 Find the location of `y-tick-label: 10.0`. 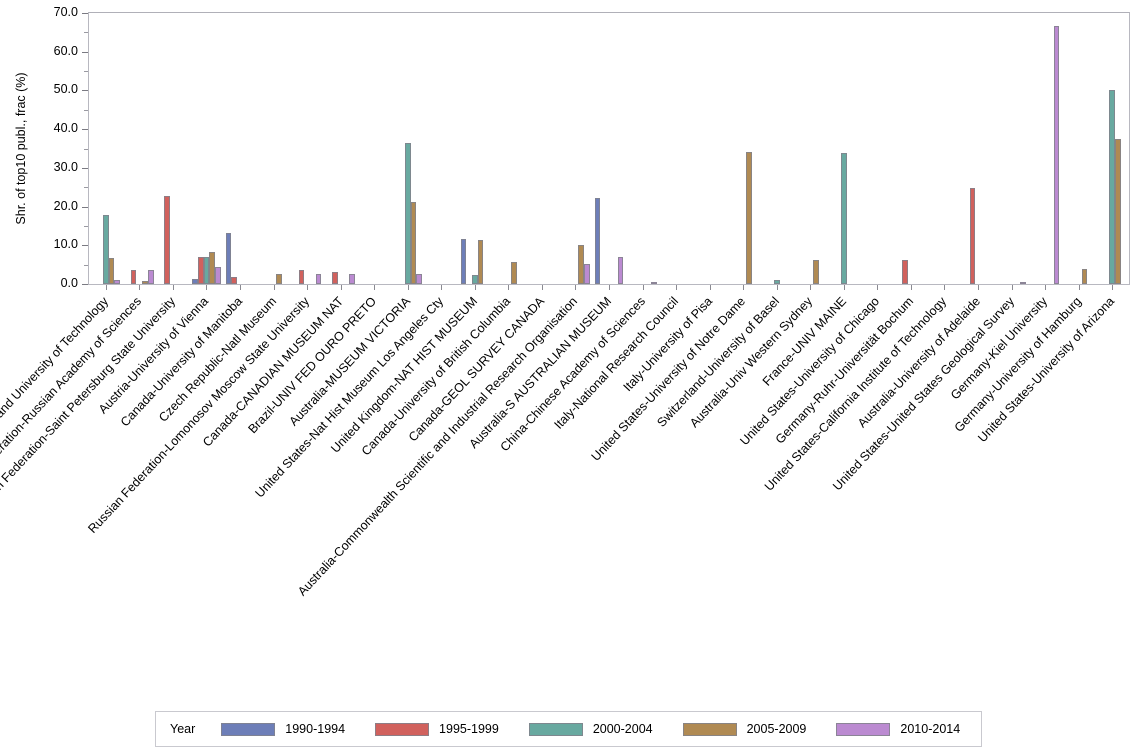

y-tick-label: 10.0 is located at coordinates (65, 244).